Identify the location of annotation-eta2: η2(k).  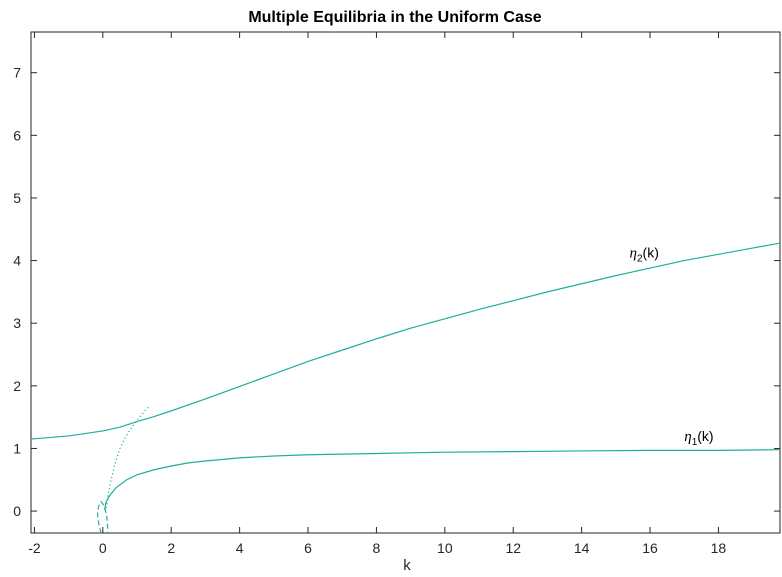
(644, 254).